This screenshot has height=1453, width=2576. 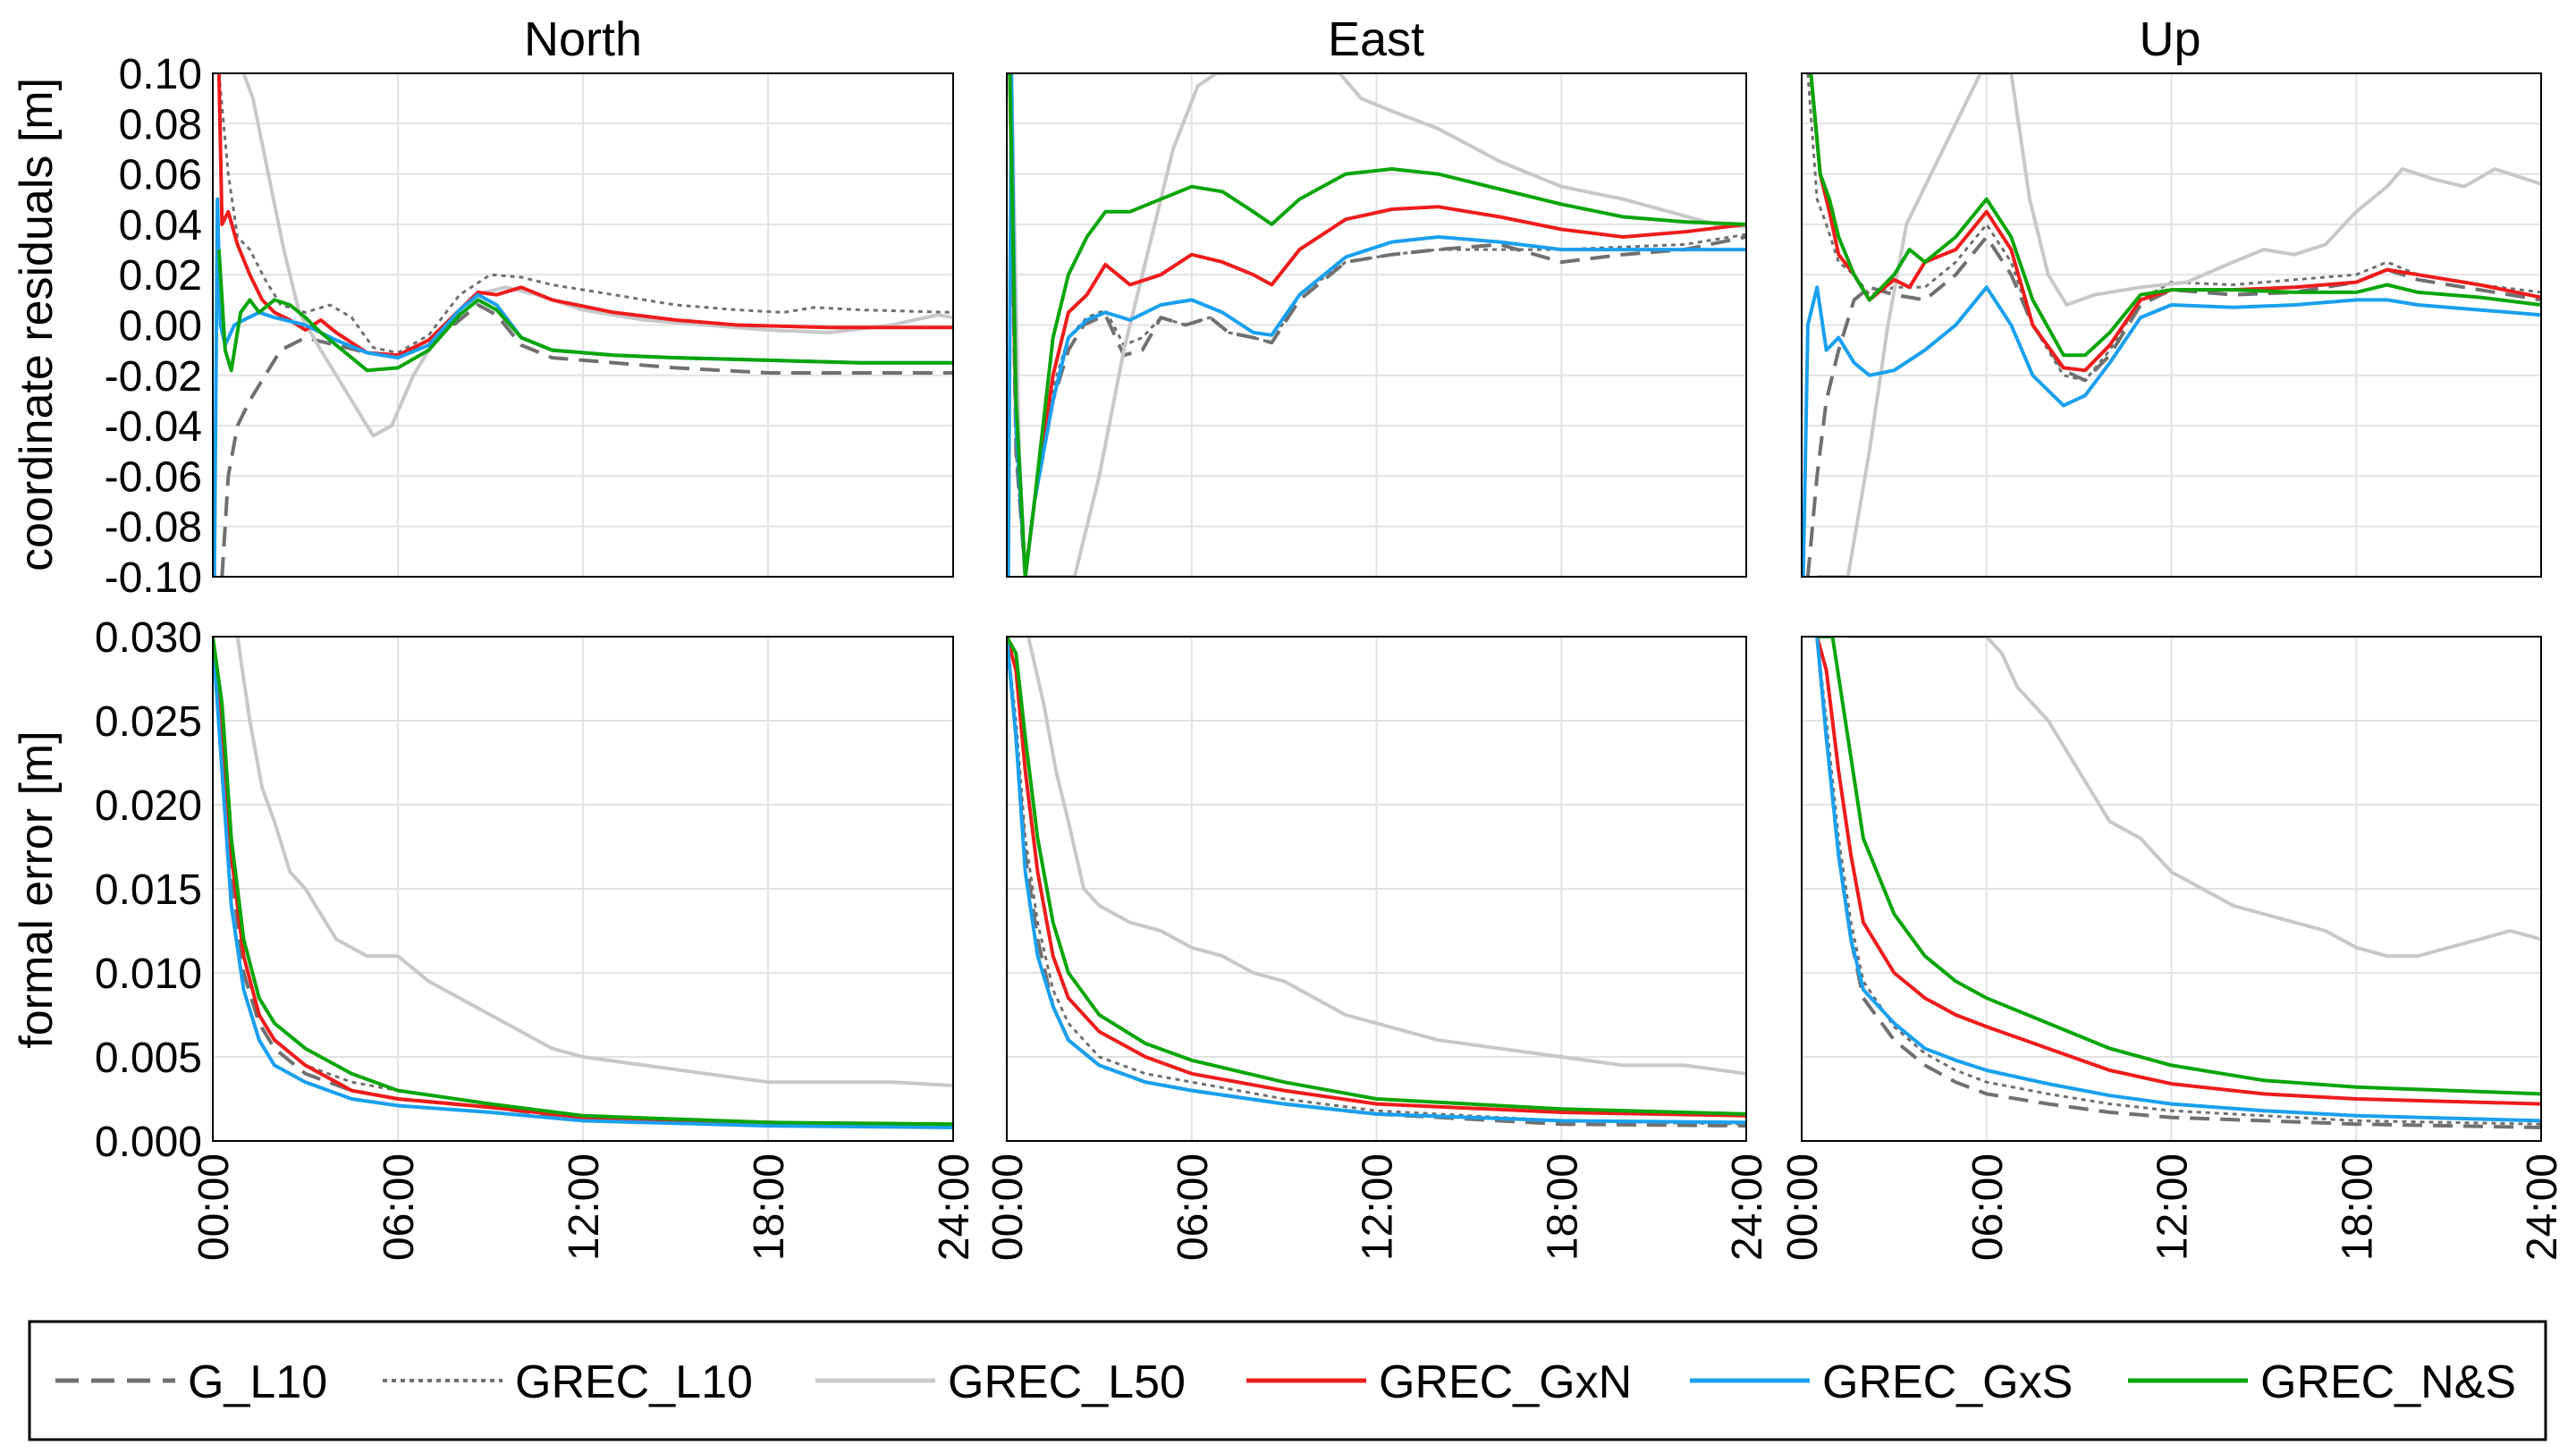 I want to click on y-tick-label: -0.10, so click(x=153, y=578).